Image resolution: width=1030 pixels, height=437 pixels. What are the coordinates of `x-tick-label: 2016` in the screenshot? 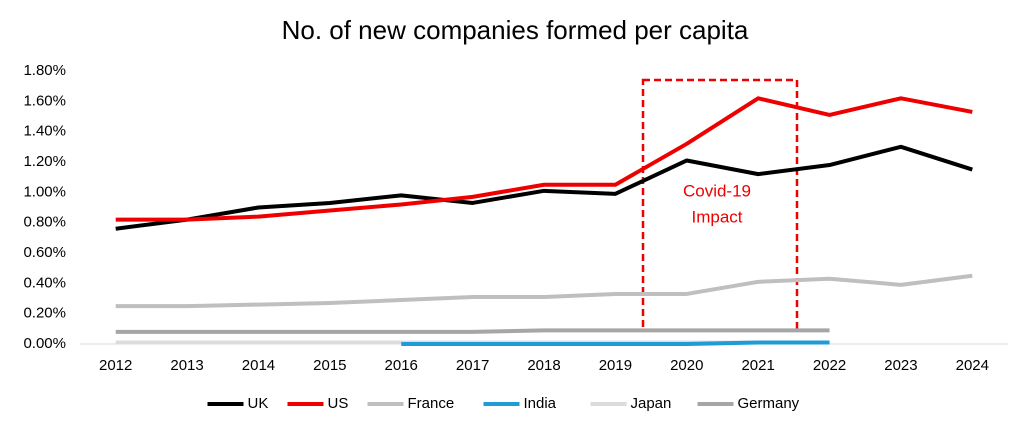 It's located at (401, 365).